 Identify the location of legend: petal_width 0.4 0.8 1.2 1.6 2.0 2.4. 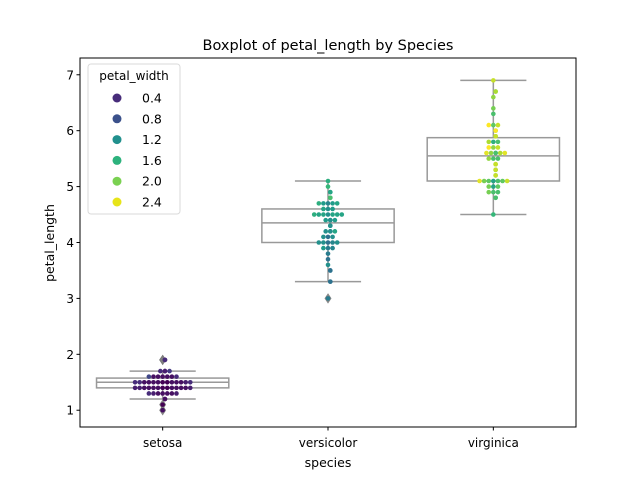
(134, 139).